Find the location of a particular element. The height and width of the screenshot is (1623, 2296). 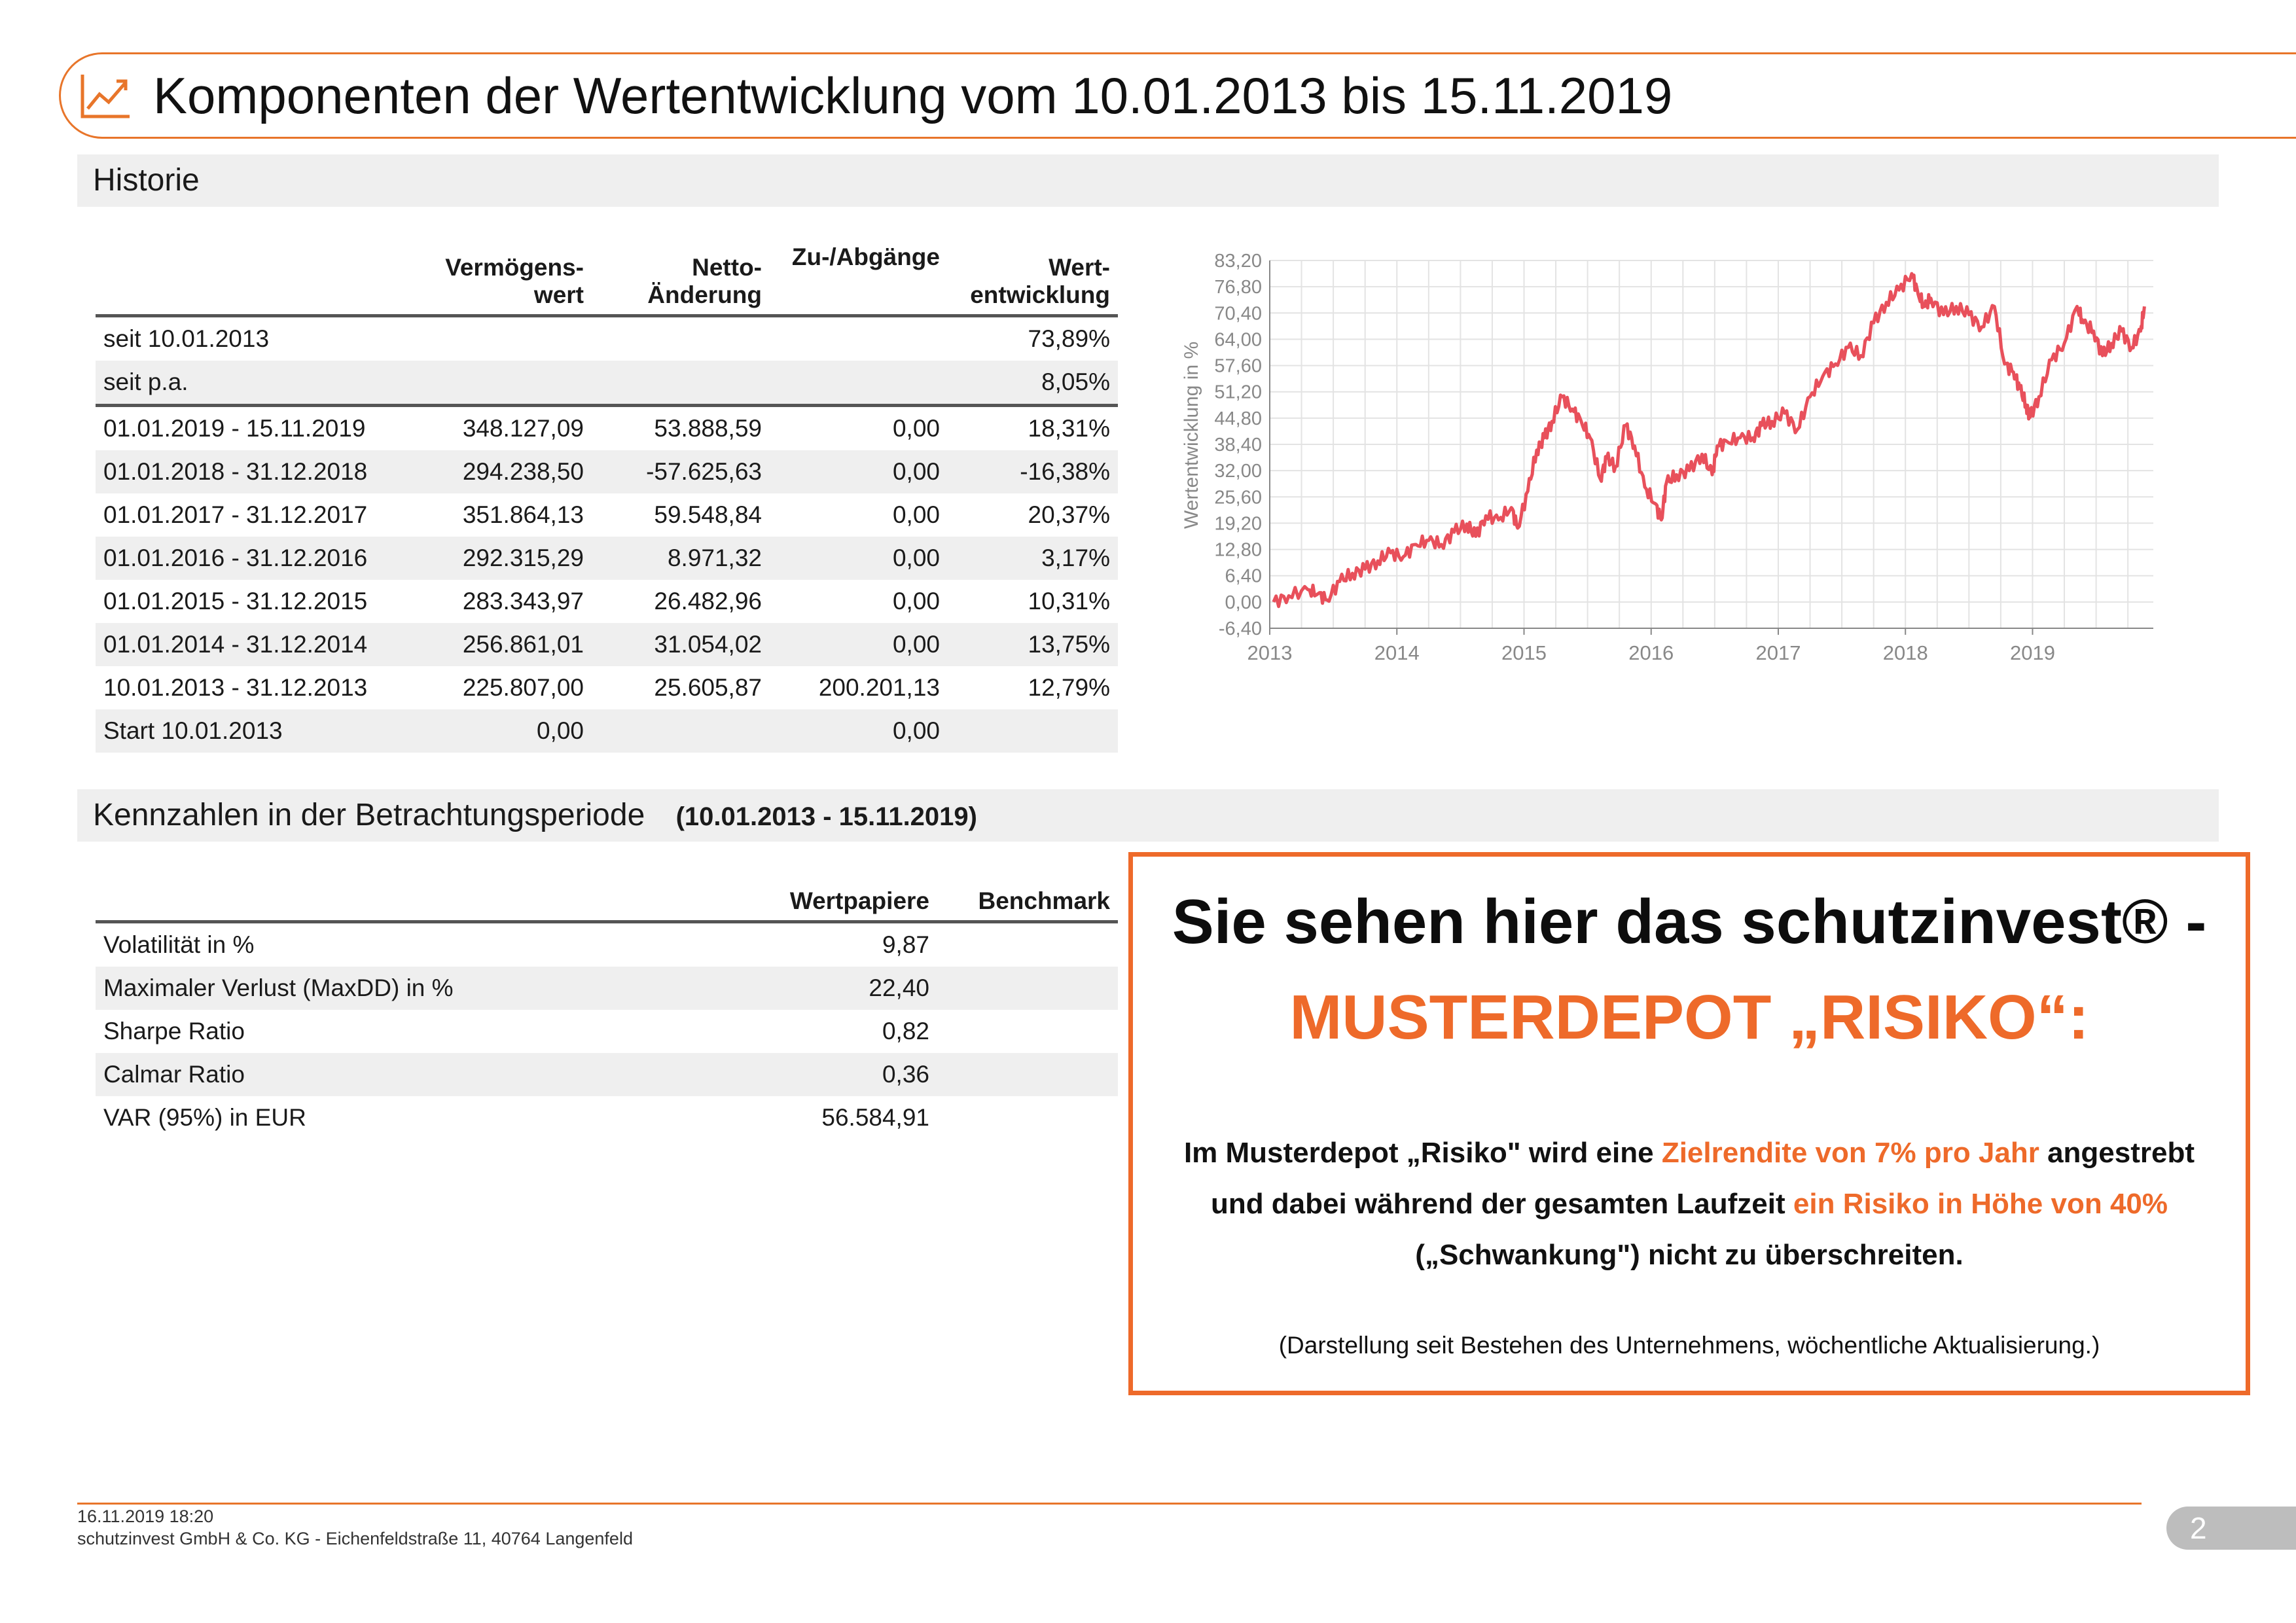

header-period is located at coordinates (249, 278).